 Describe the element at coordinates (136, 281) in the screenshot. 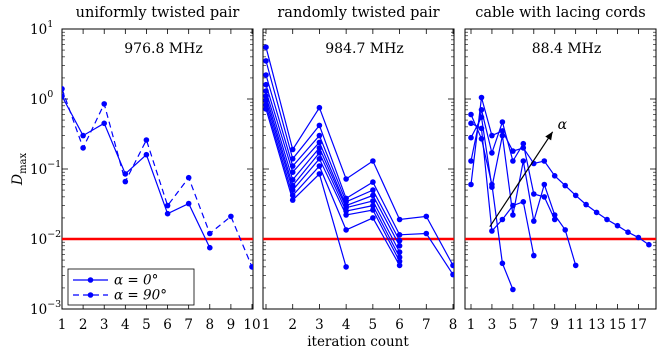

I see `legend-label: α = 0°` at that location.